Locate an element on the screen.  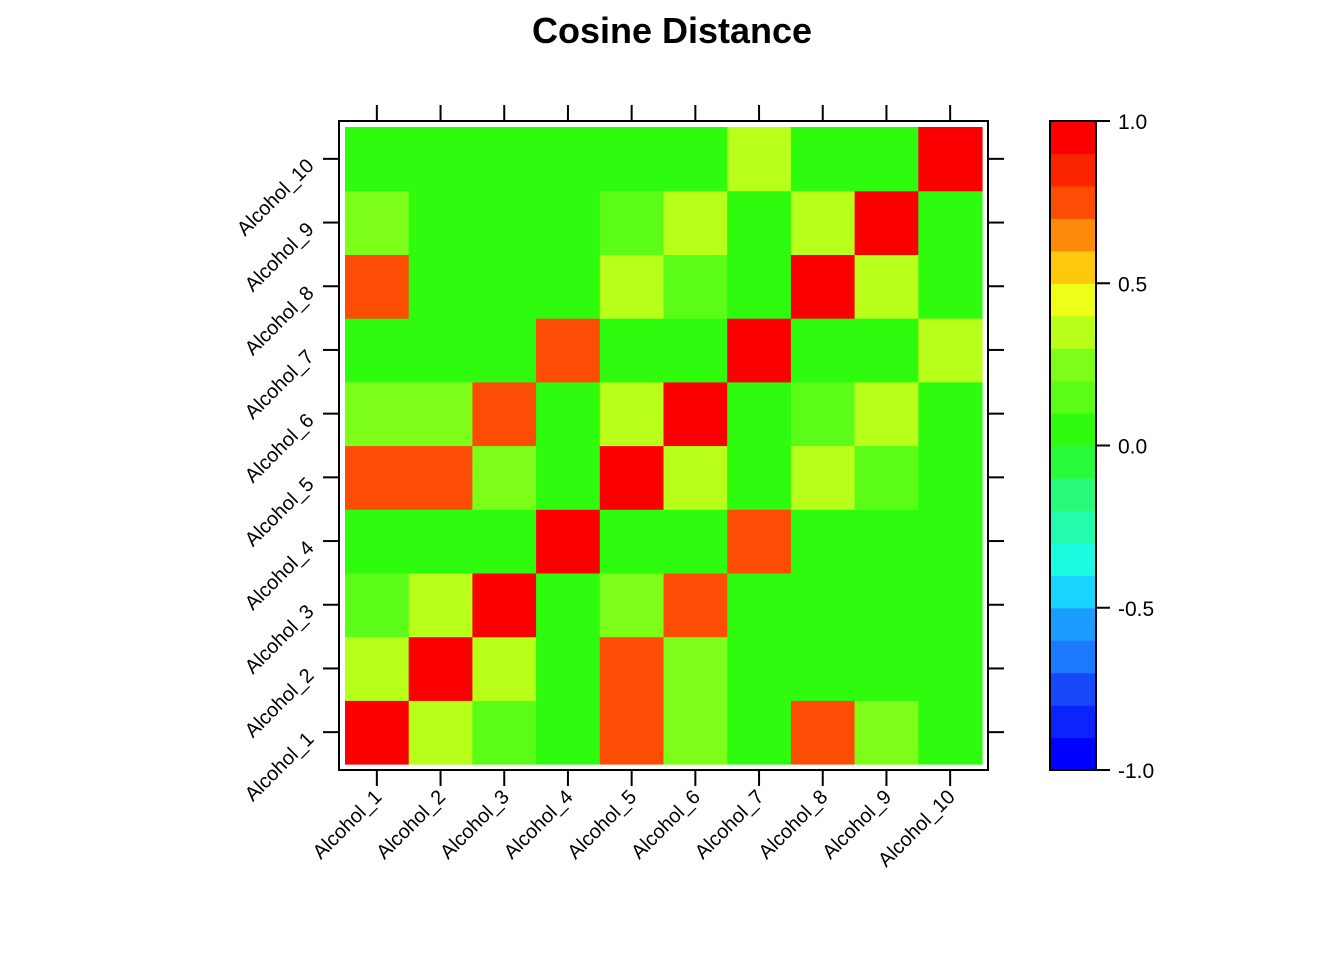
y-tick-label: Alcohol_3 is located at coordinates (280, 640).